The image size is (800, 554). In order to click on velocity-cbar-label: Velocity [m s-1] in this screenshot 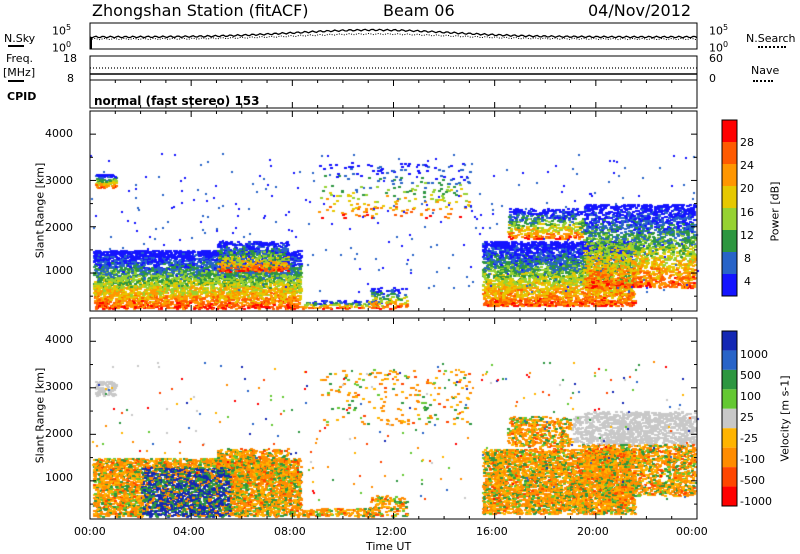, I will do `click(785, 419)`.